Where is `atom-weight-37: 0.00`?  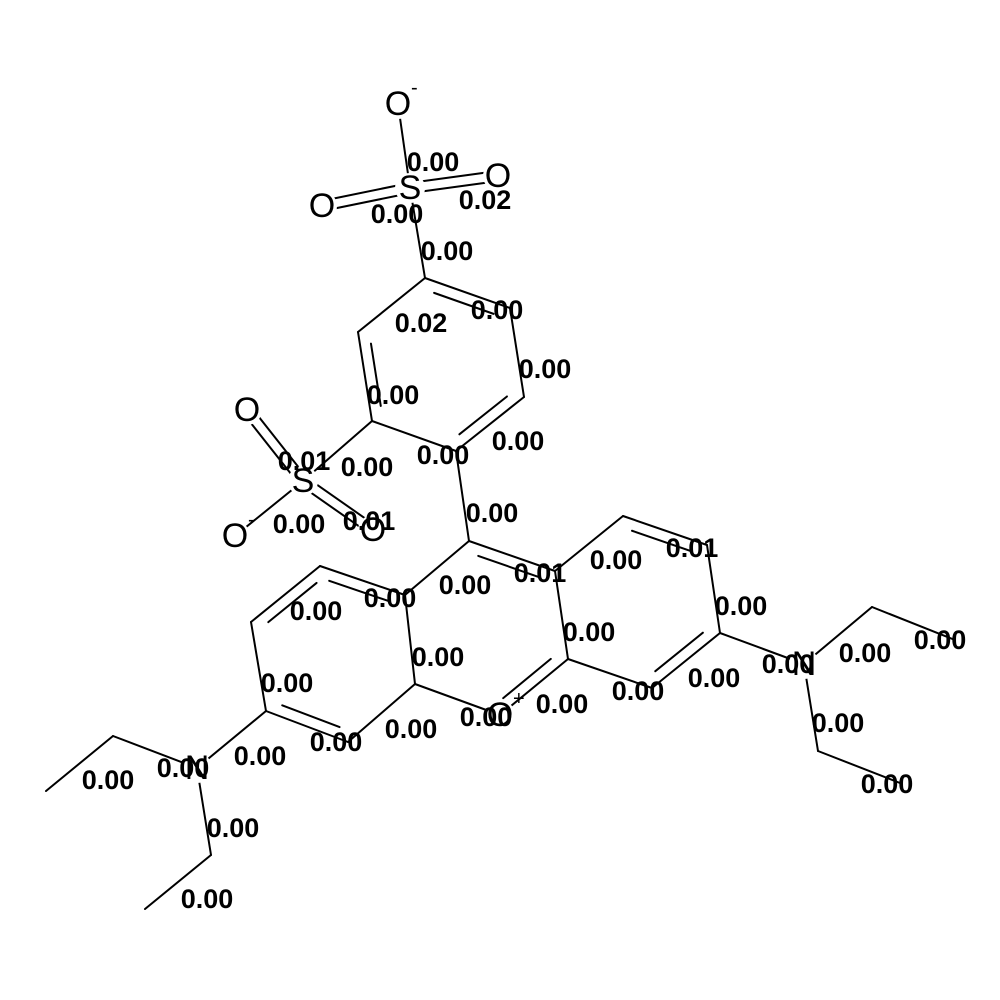
atom-weight-37: 0.00 is located at coordinates (108, 780).